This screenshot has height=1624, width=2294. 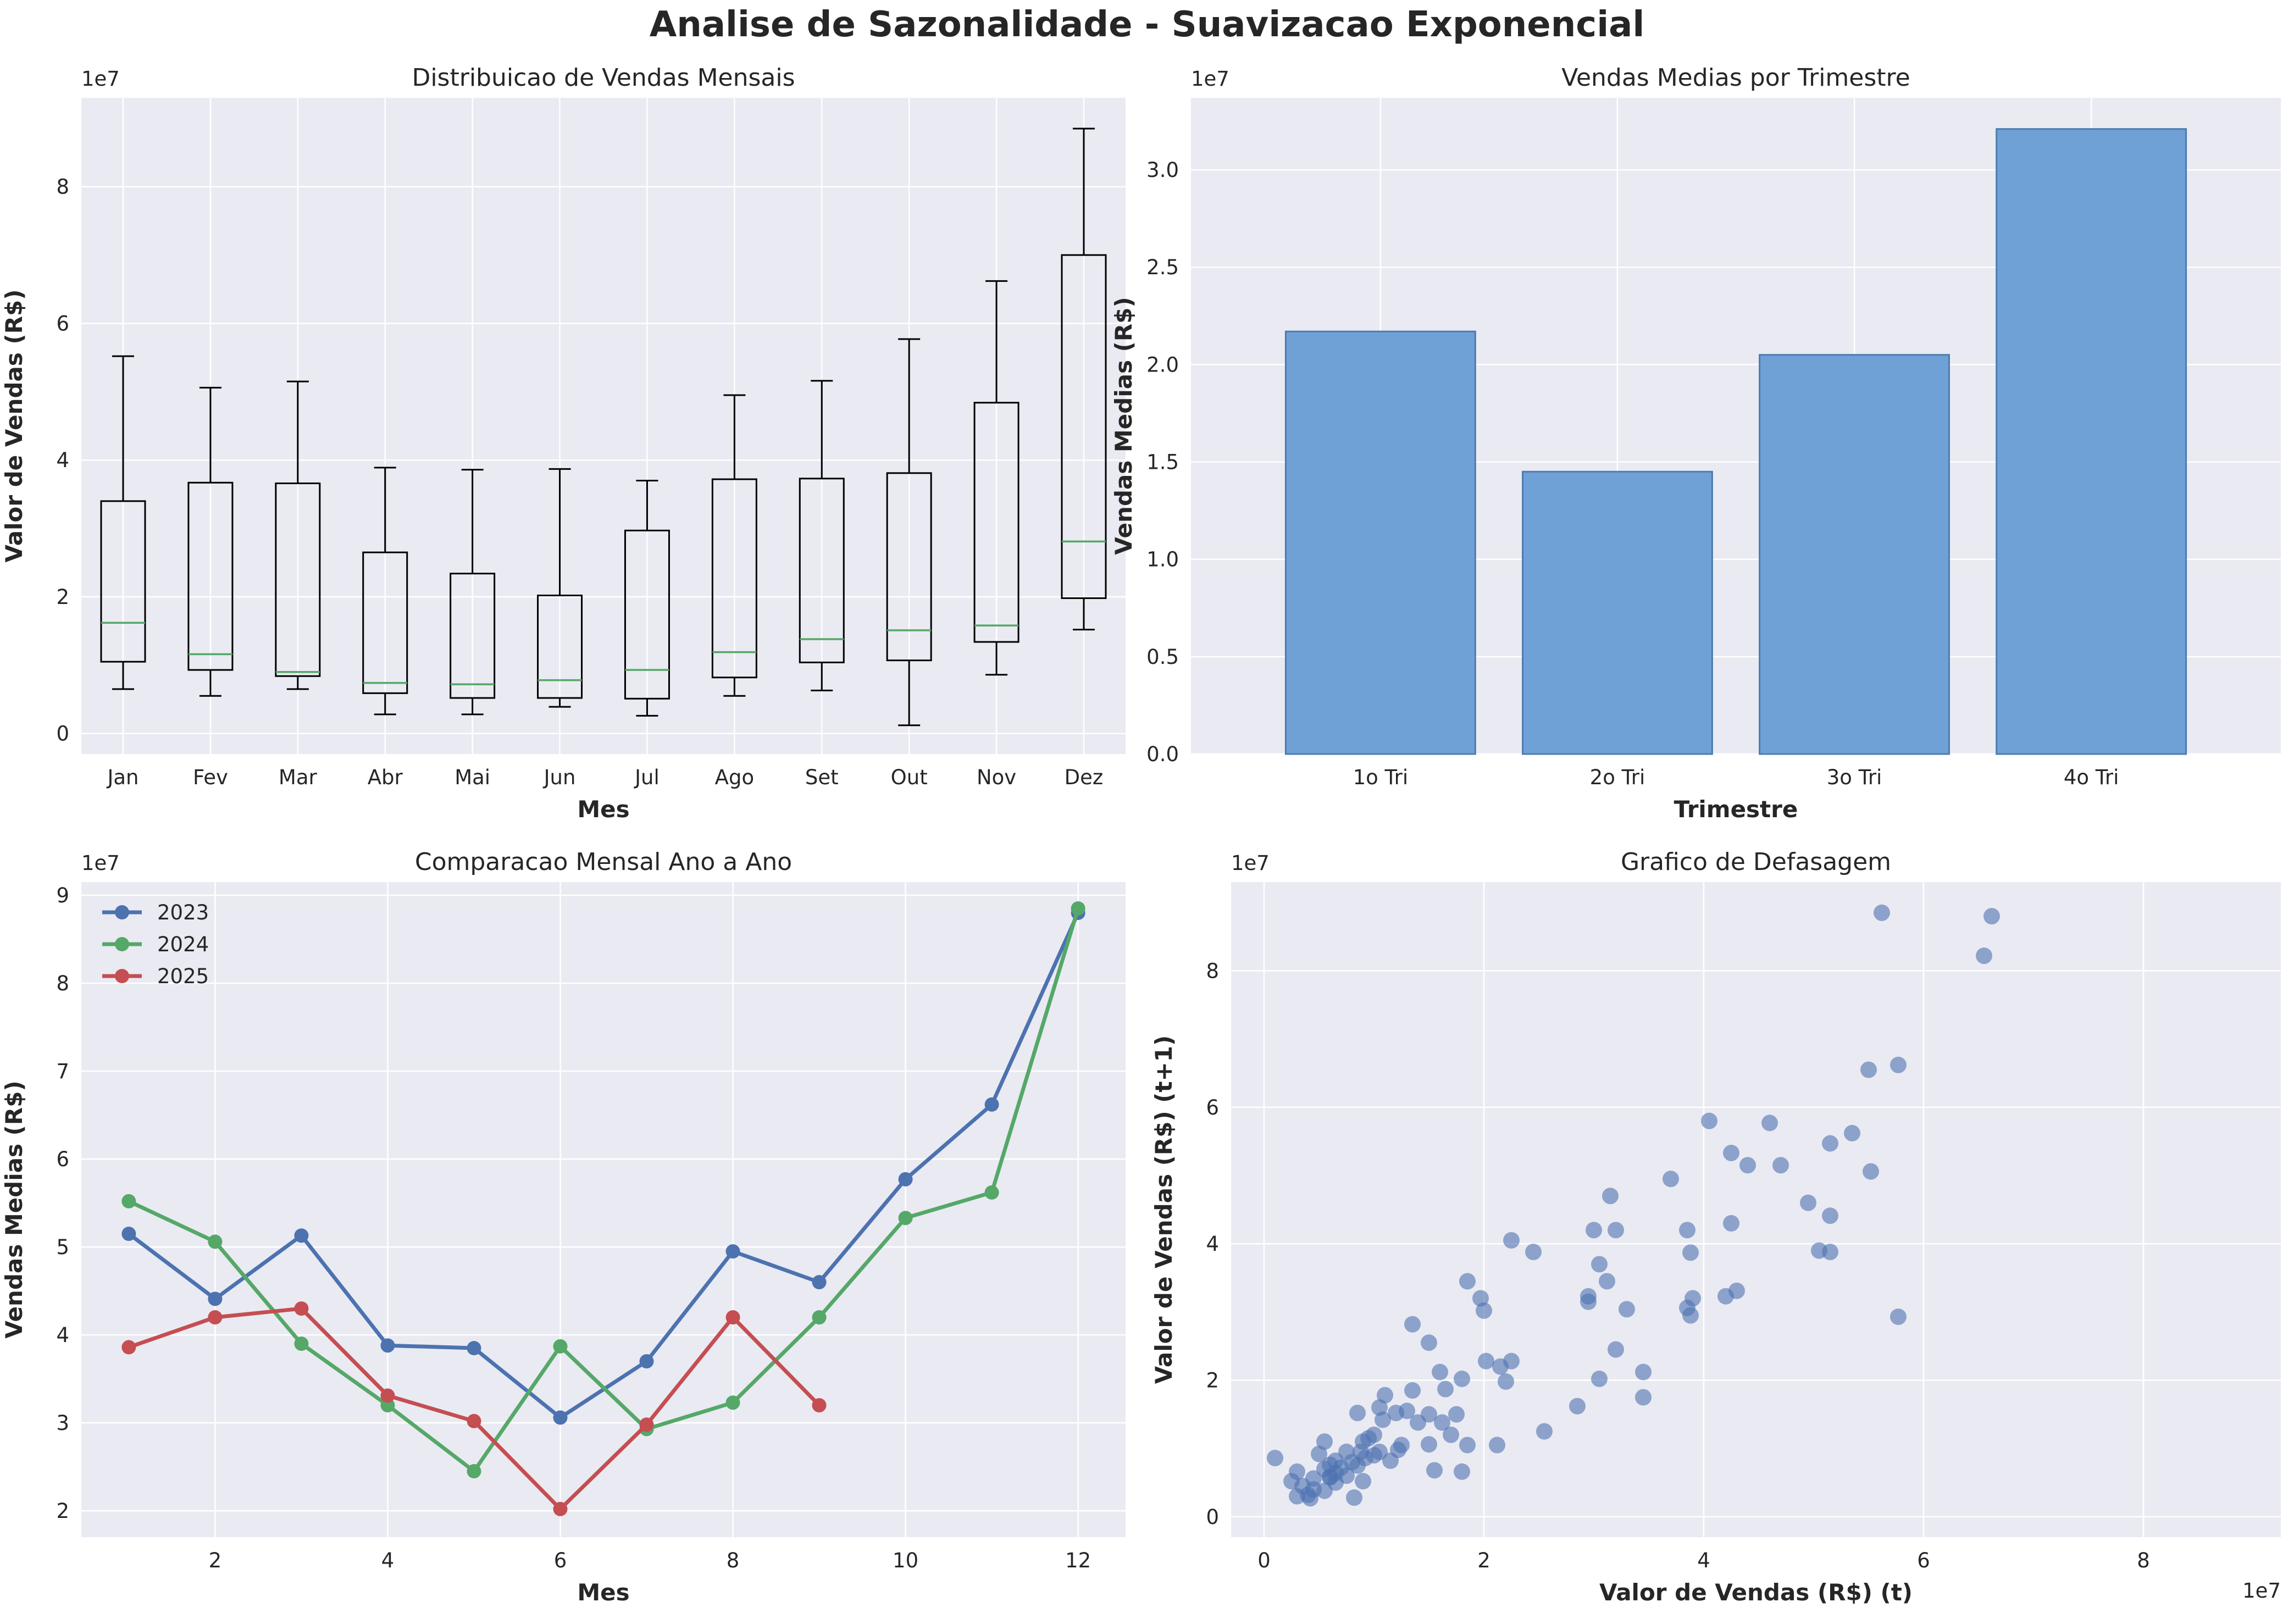 What do you see at coordinates (62, 734) in the screenshot?
I see `y-tick-label: 0` at bounding box center [62, 734].